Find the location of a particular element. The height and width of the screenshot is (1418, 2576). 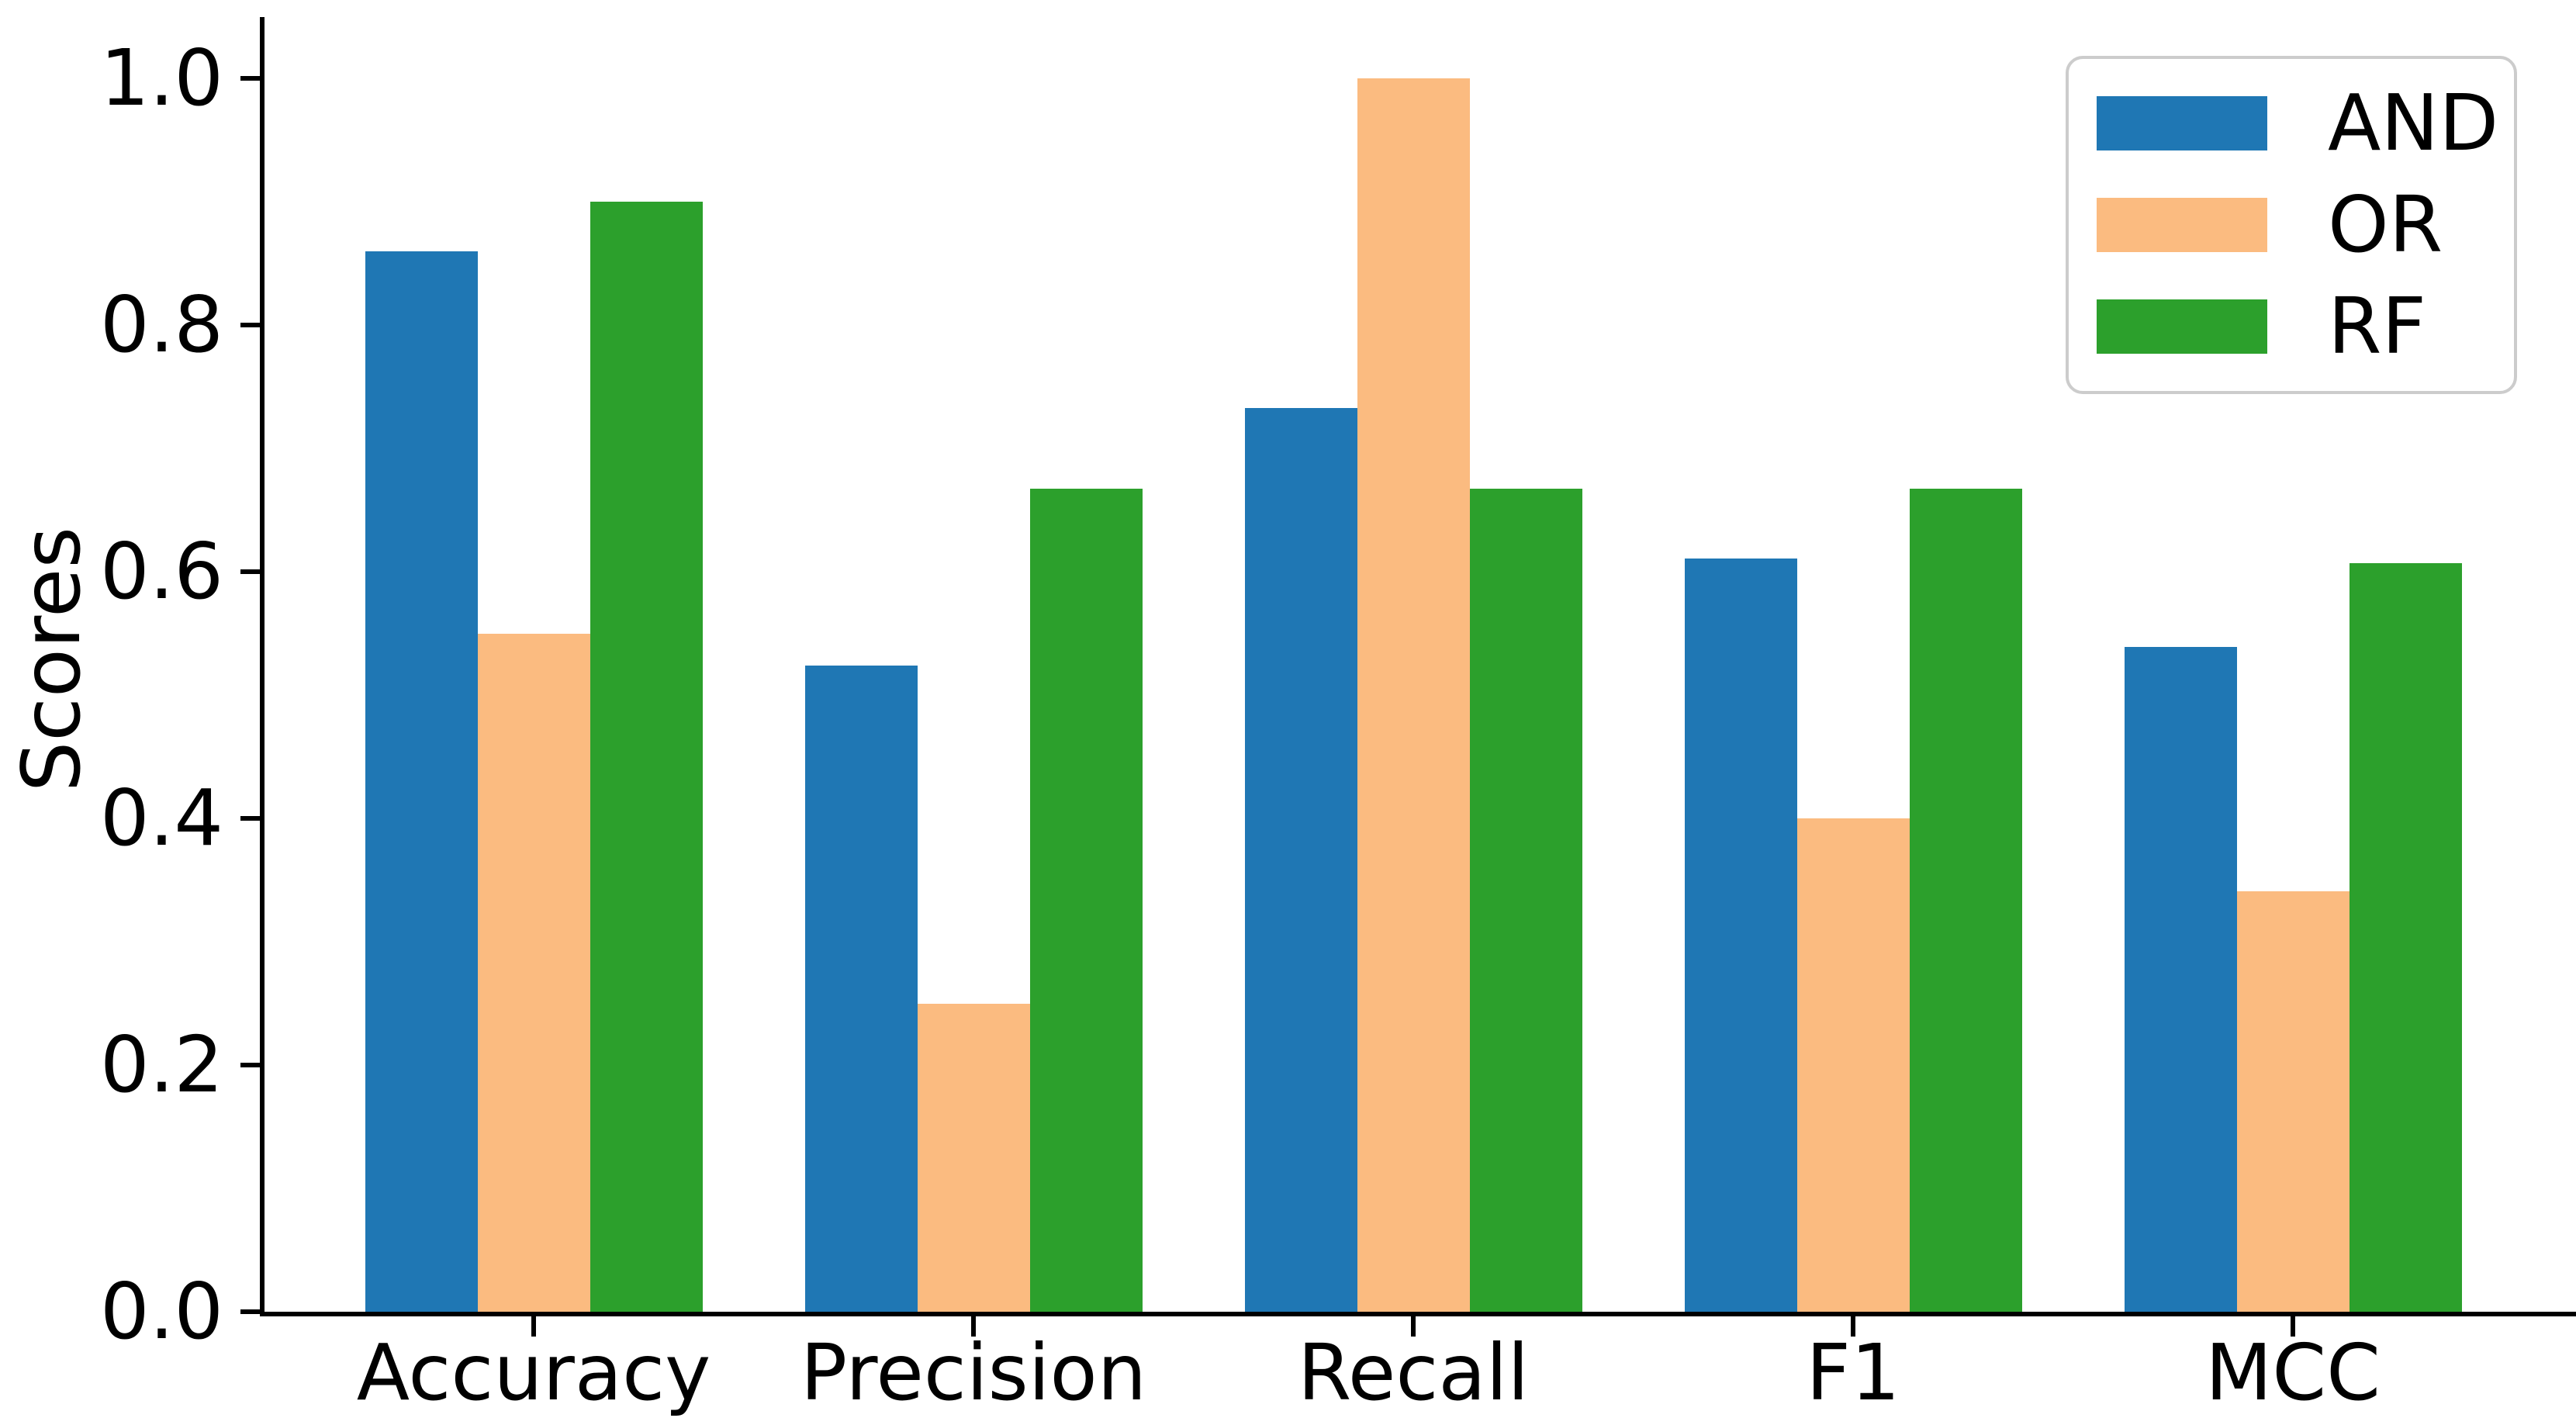

legend-swatch-or is located at coordinates (2182, 224).